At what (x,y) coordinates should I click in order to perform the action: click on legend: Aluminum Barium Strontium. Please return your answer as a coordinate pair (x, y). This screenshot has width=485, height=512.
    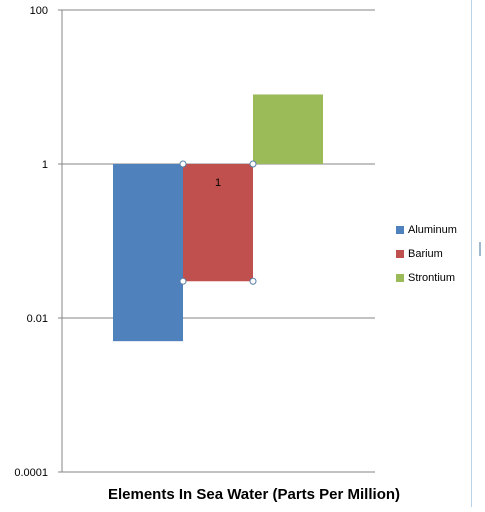
    Looking at the image, I should click on (426, 254).